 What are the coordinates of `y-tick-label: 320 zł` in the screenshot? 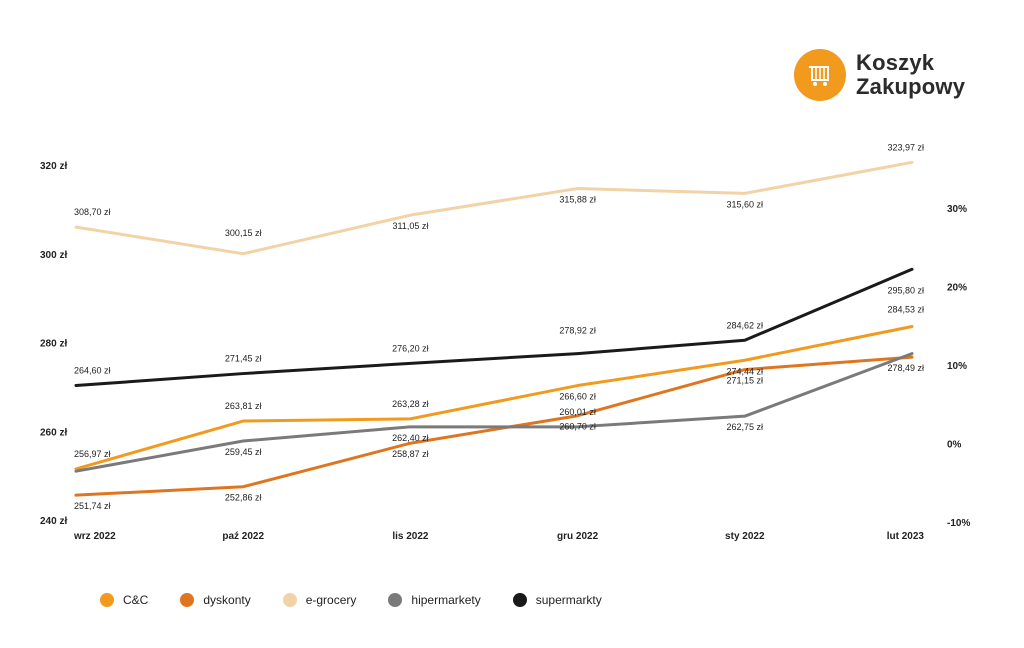 It's located at (53, 166).